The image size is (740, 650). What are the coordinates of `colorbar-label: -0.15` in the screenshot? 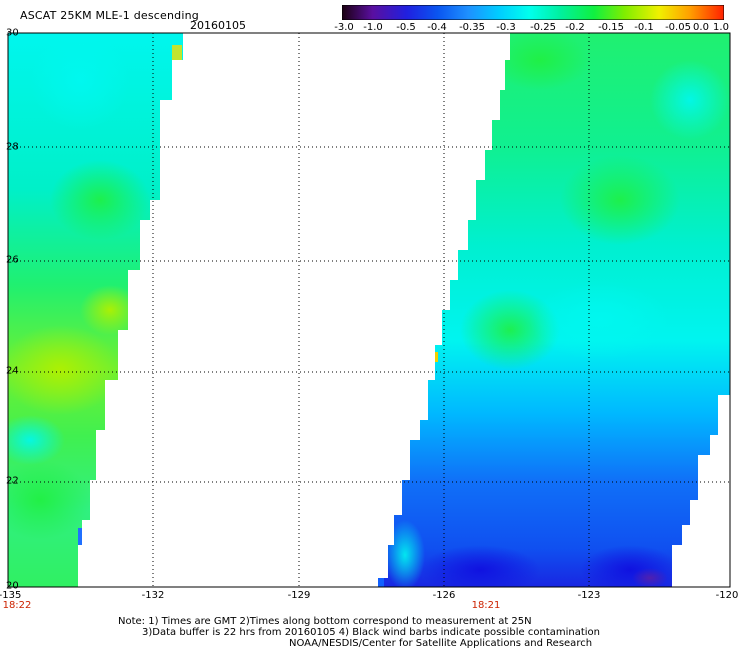 It's located at (611, 27).